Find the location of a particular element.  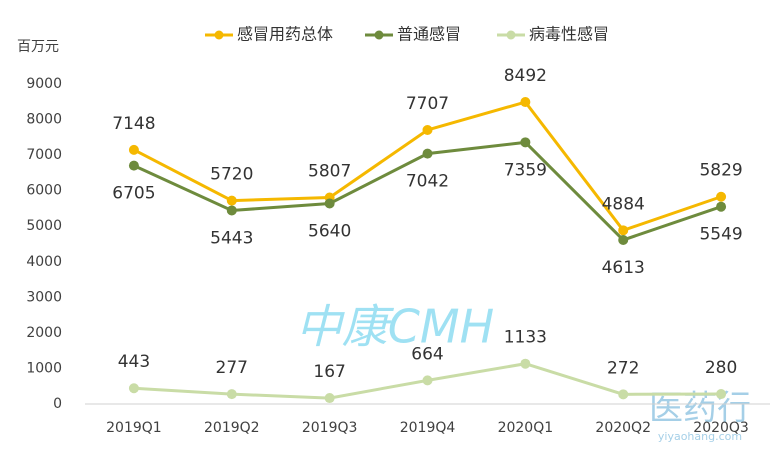

data-label: 167 is located at coordinates (329, 372).